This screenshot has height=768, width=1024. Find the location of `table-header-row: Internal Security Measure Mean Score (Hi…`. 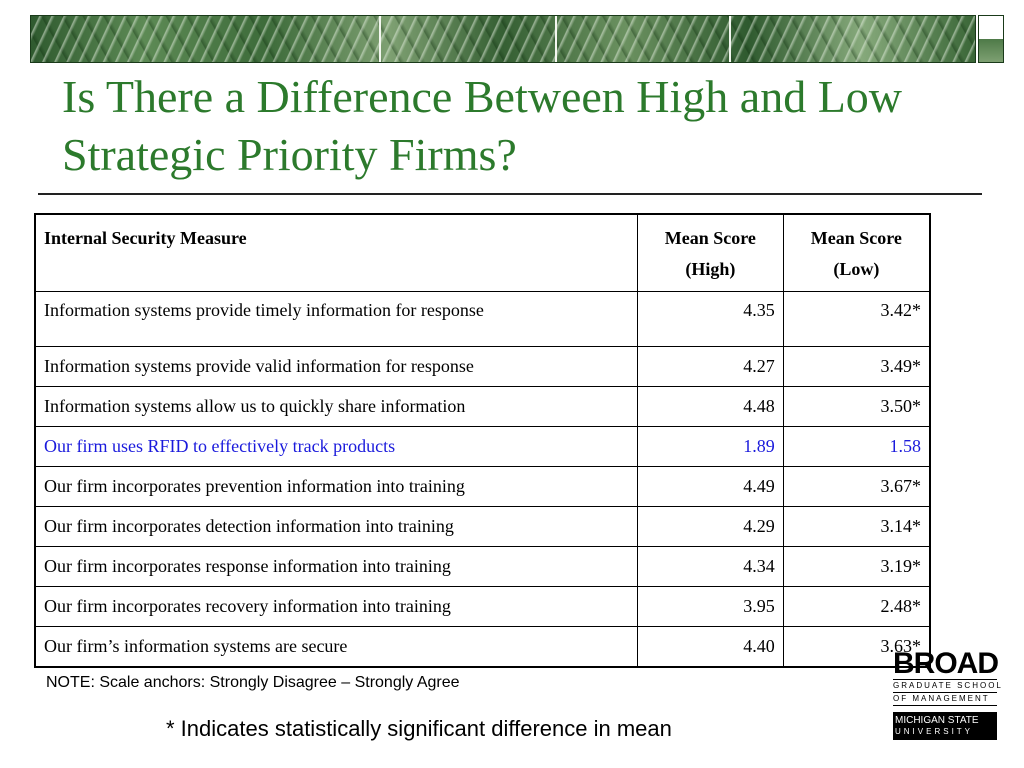

table-header-row: Internal Security Measure Mean Score (Hi… is located at coordinates (482, 252).